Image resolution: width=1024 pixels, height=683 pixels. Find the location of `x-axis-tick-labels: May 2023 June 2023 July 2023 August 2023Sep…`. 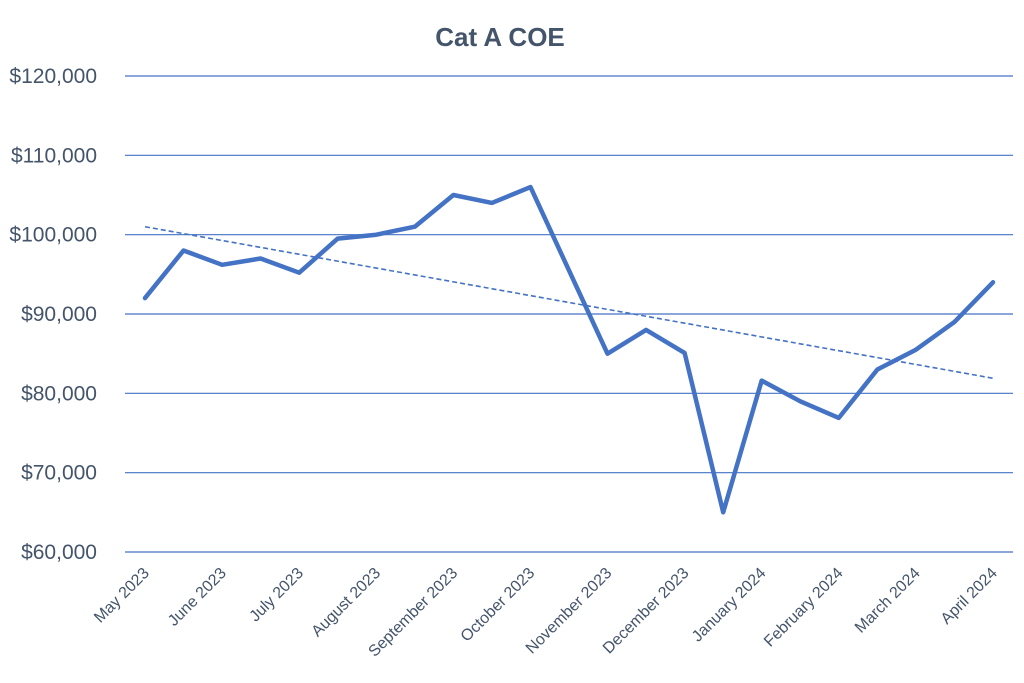

x-axis-tick-labels: May 2023 June 2023 July 2023 August 2023Sep… is located at coordinates (546, 613).